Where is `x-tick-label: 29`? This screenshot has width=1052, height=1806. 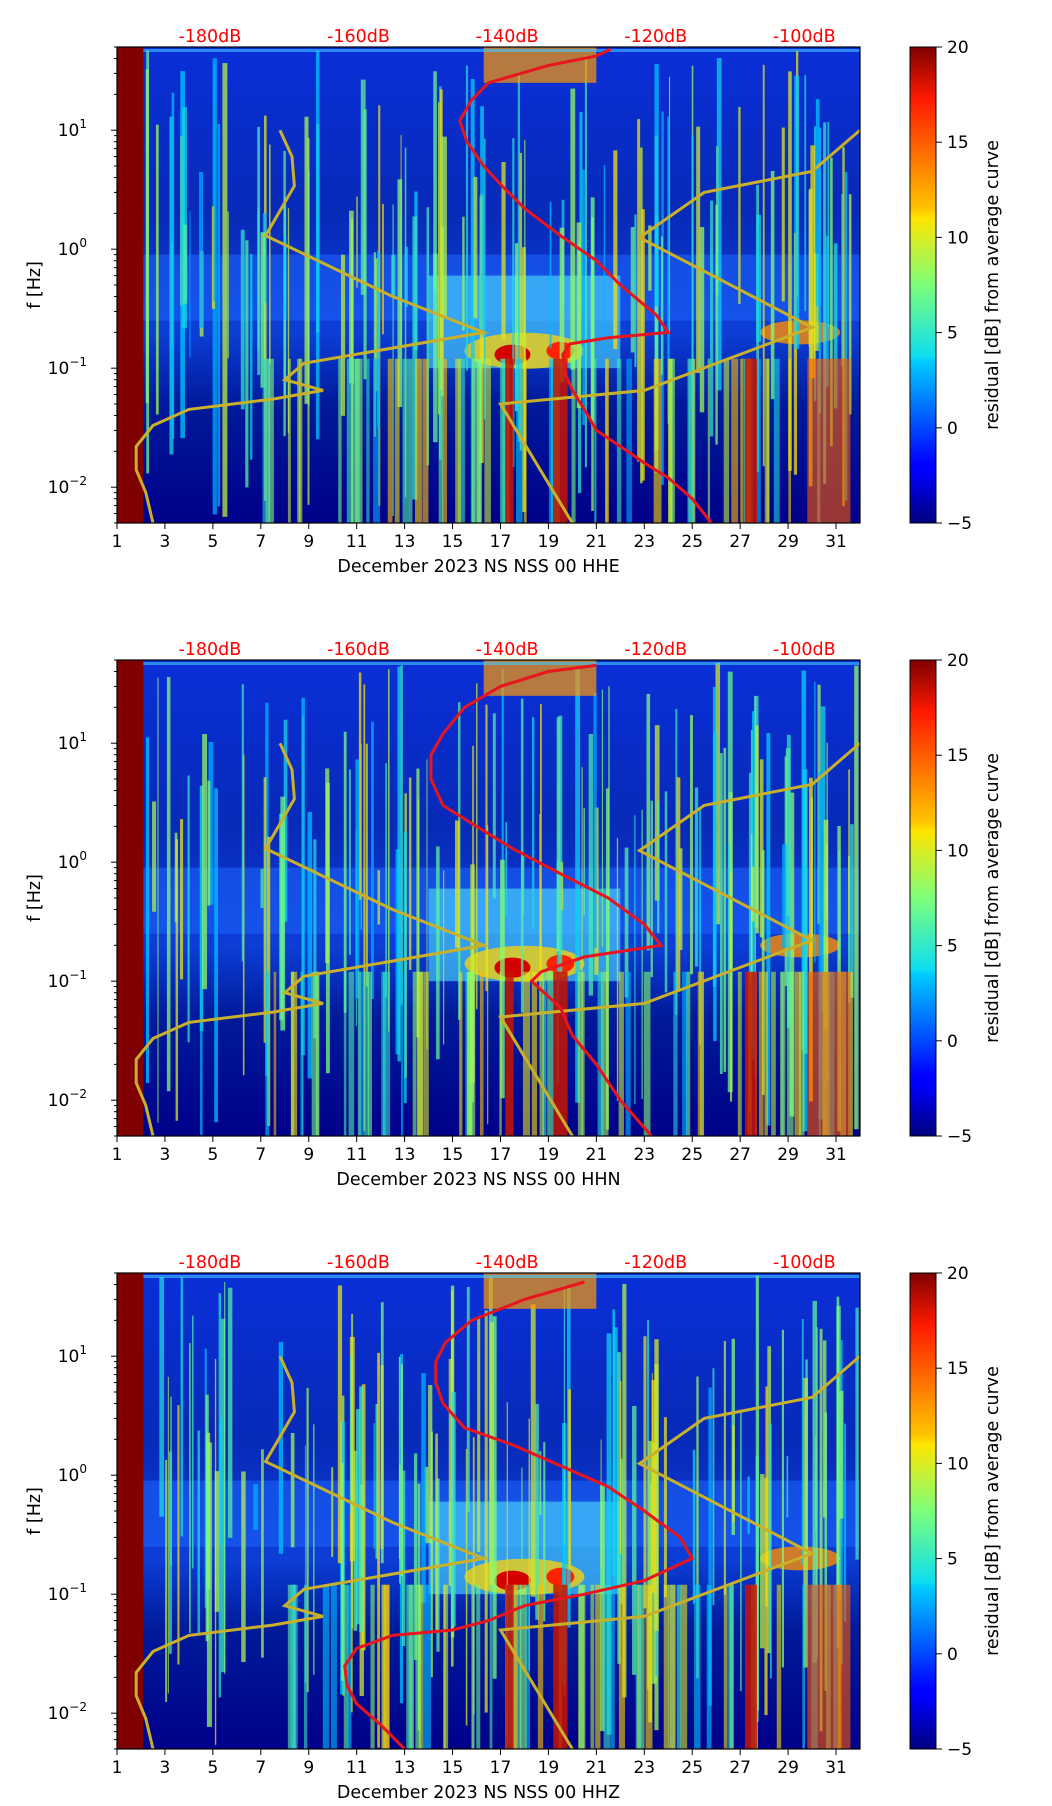 x-tick-label: 29 is located at coordinates (788, 1768).